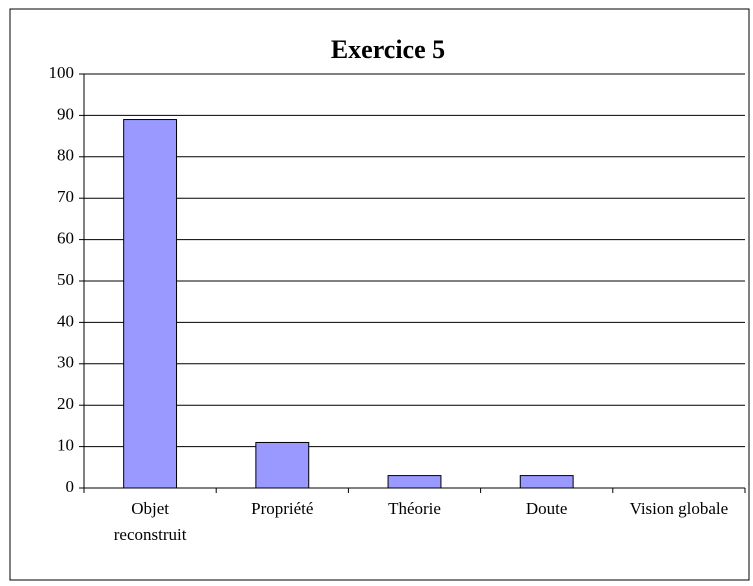 This screenshot has height=586, width=753. What do you see at coordinates (65, 113) in the screenshot?
I see `y-tick-label: 90` at bounding box center [65, 113].